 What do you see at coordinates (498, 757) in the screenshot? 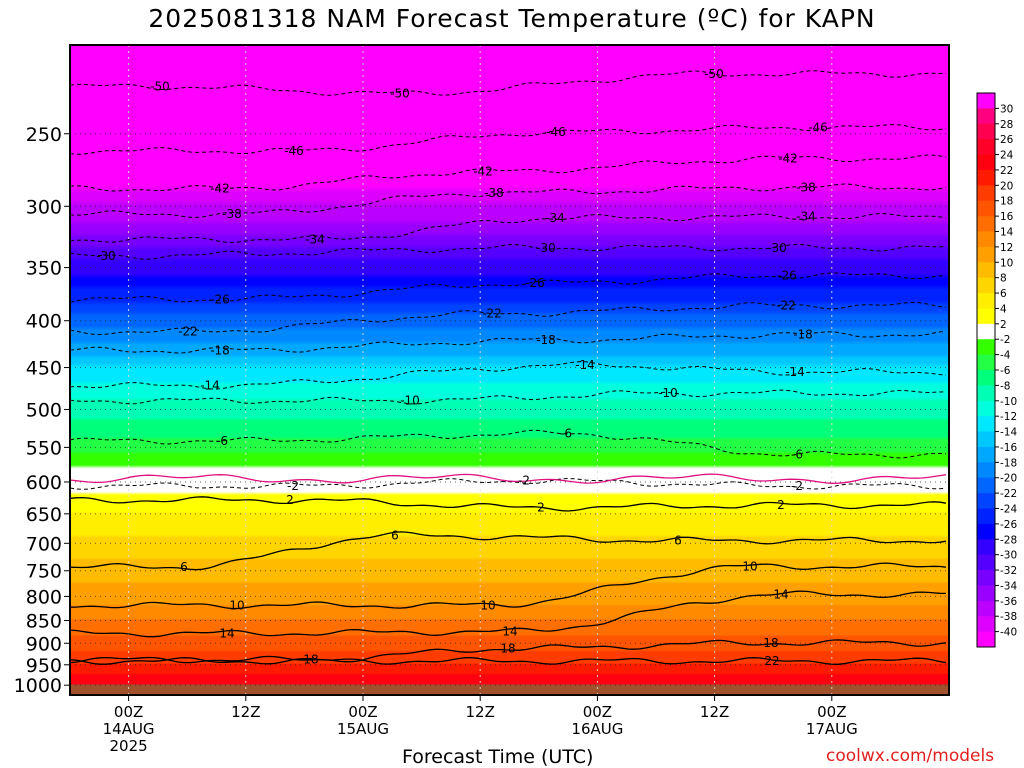
I see `x-axis-label: Forecast Time (UTC)` at bounding box center [498, 757].